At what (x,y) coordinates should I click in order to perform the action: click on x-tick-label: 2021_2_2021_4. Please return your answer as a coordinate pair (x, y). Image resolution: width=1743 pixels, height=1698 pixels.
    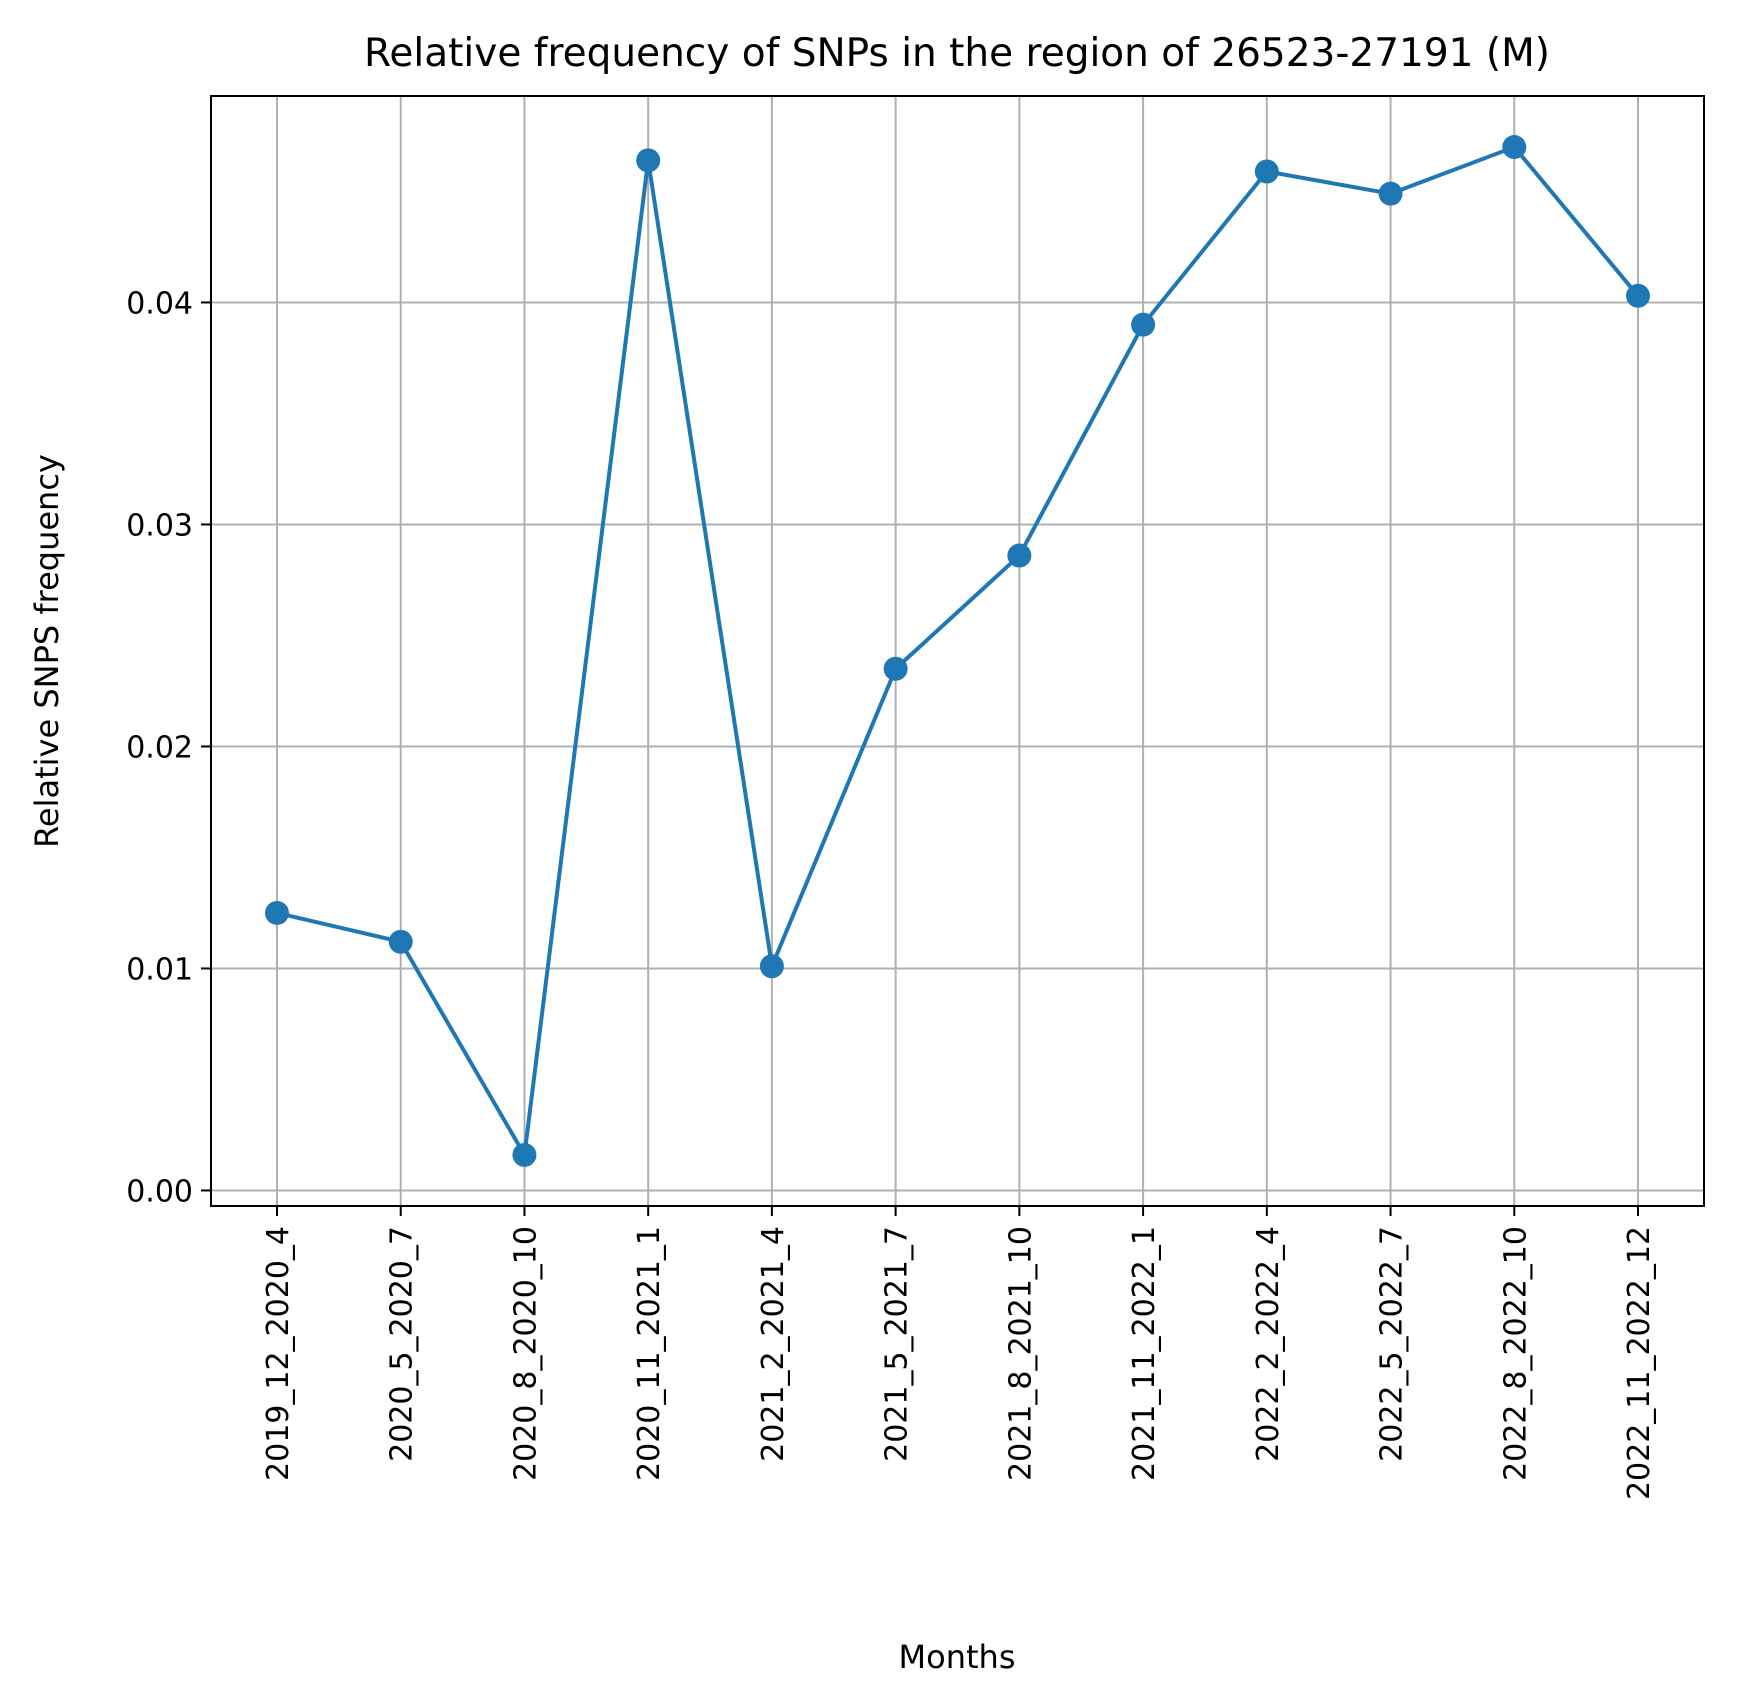
    Looking at the image, I should click on (773, 1344).